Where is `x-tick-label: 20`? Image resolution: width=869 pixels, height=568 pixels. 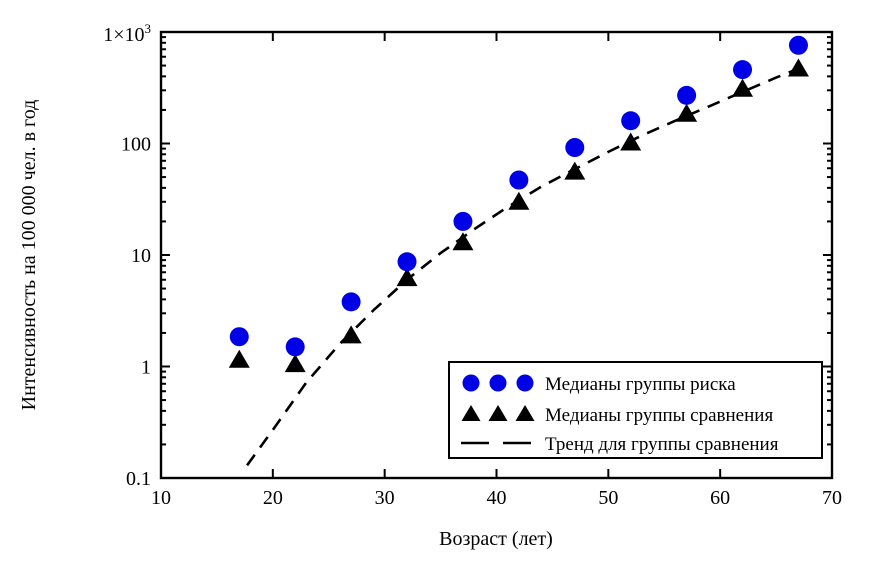 x-tick-label: 20 is located at coordinates (273, 498).